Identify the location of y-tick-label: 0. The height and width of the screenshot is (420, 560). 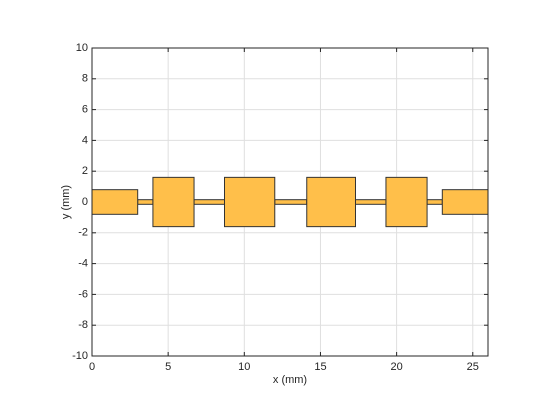
(85, 202).